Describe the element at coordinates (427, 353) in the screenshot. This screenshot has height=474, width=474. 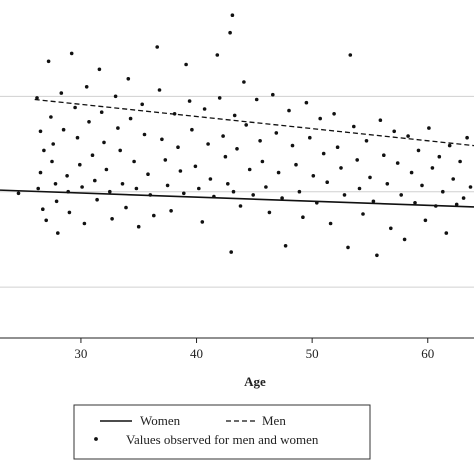
I see `x-tick-label-3: 60` at that location.